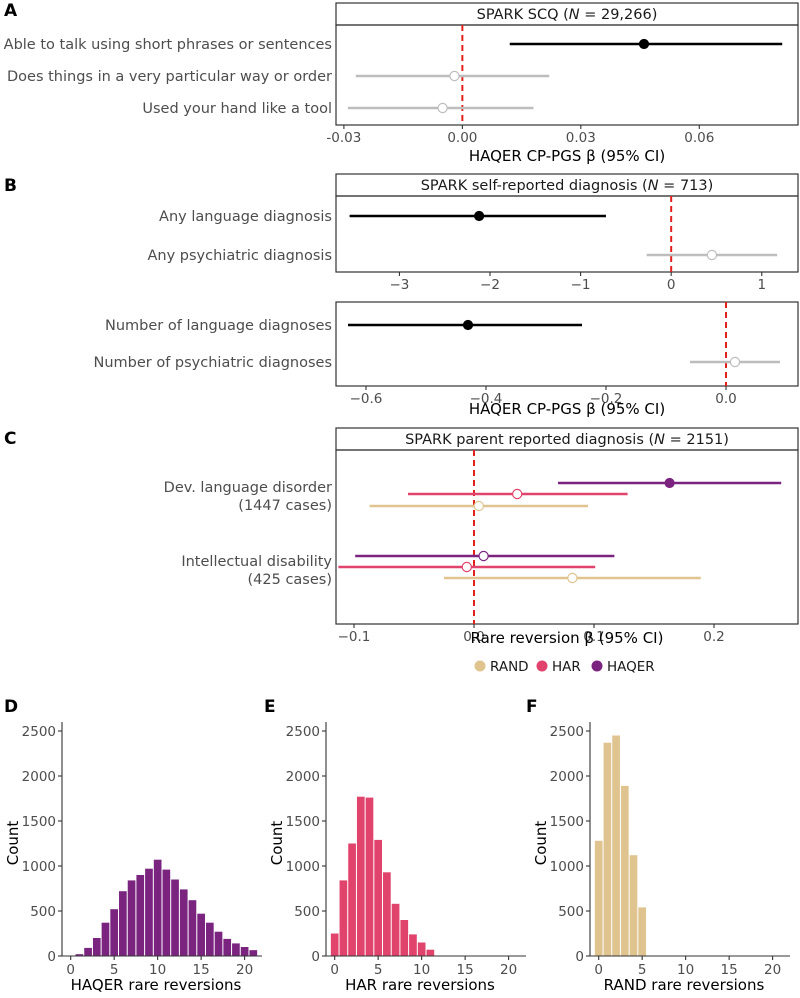  I want to click on panel-c-frame, so click(567, 537).